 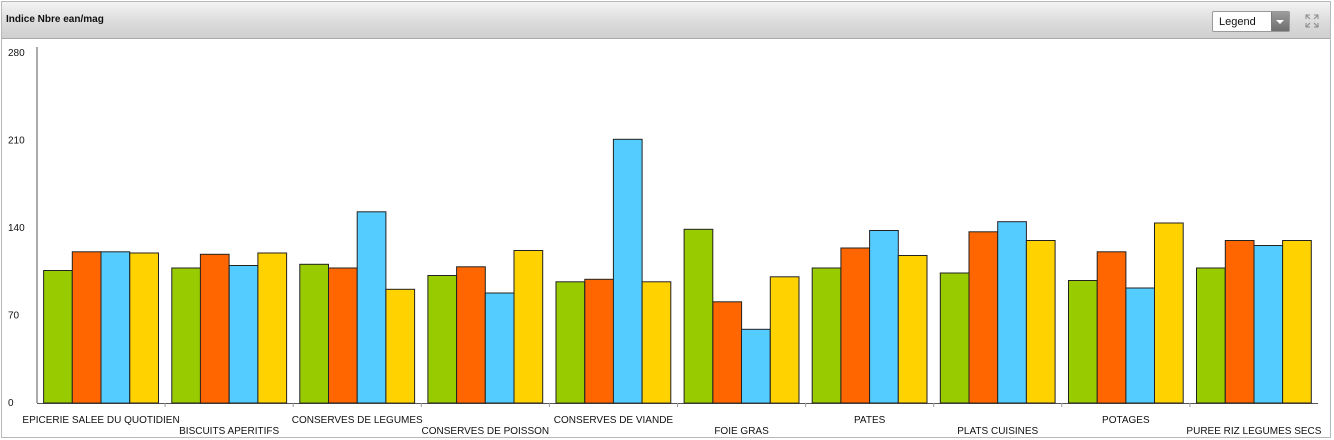 I want to click on expand-icon, so click(x=1312, y=21).